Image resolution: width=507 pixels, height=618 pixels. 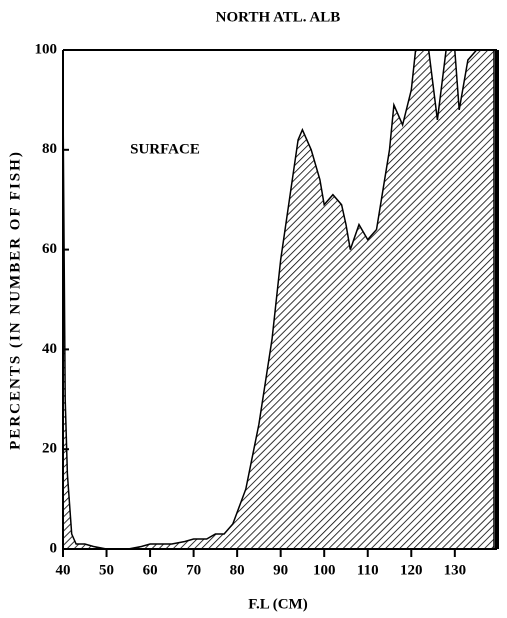 I want to click on x-tick-label: 90, so click(x=280, y=570).